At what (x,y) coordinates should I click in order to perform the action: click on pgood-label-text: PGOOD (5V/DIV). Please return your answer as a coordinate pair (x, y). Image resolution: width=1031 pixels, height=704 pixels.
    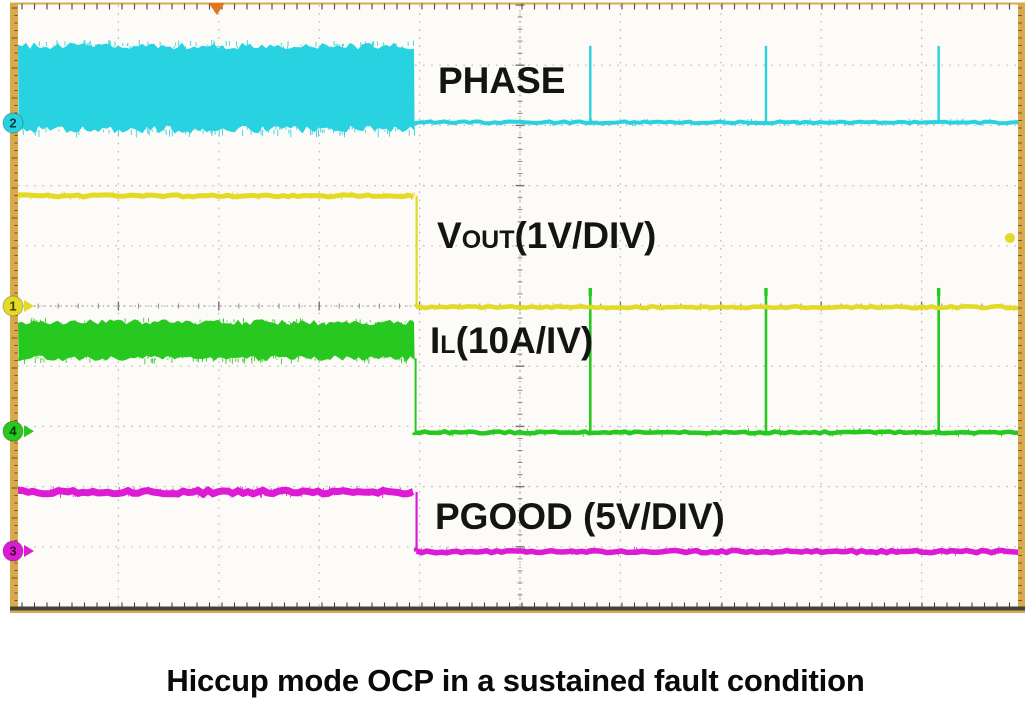
    Looking at the image, I should click on (580, 516).